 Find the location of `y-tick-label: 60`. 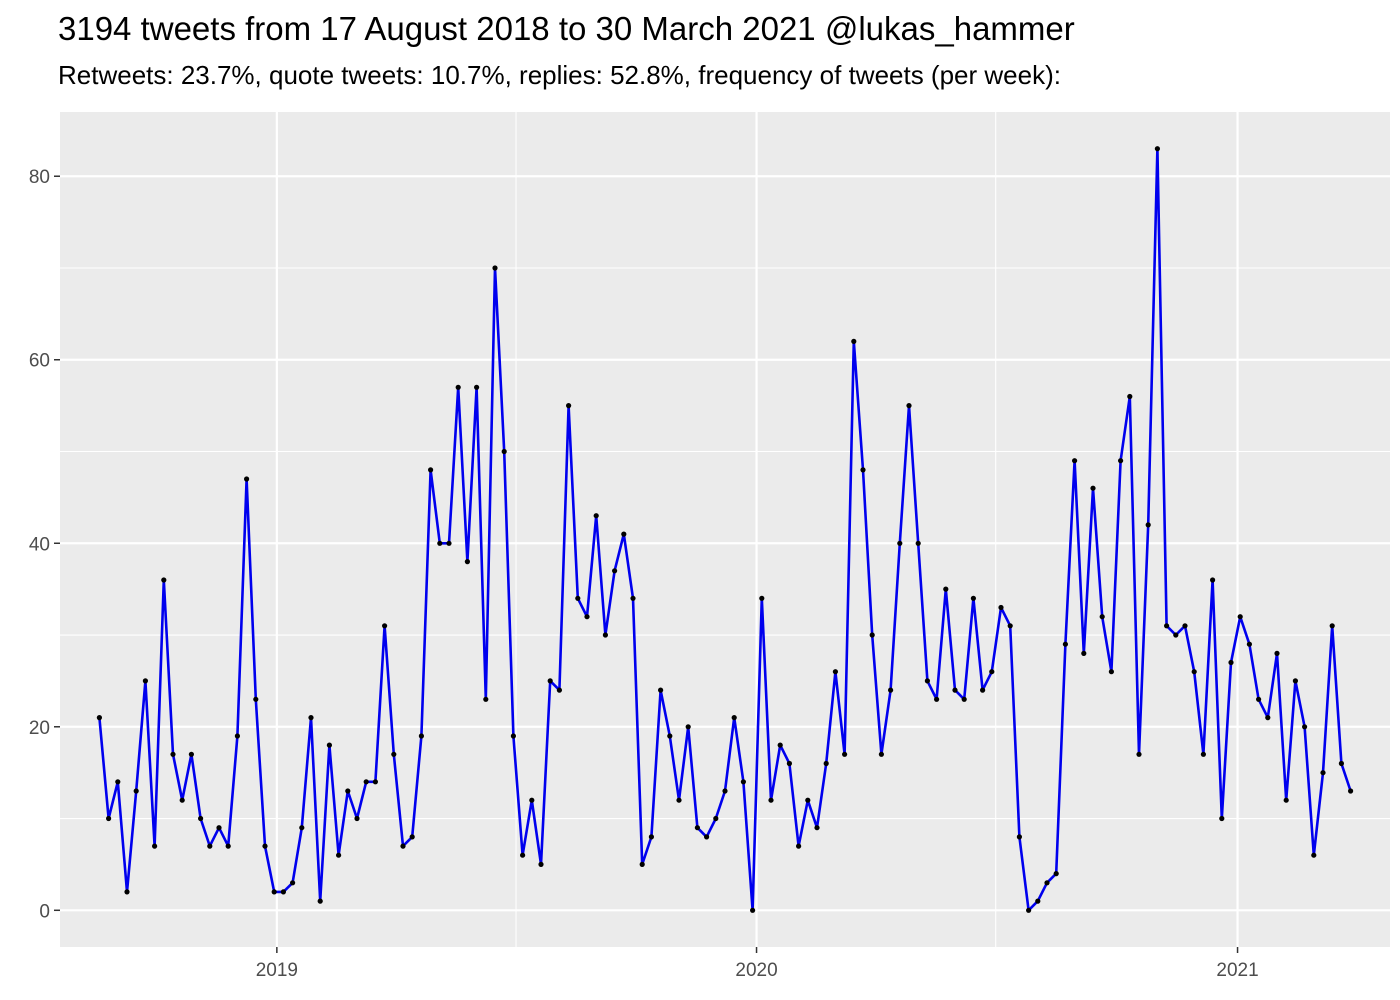

y-tick-label: 60 is located at coordinates (39, 361).